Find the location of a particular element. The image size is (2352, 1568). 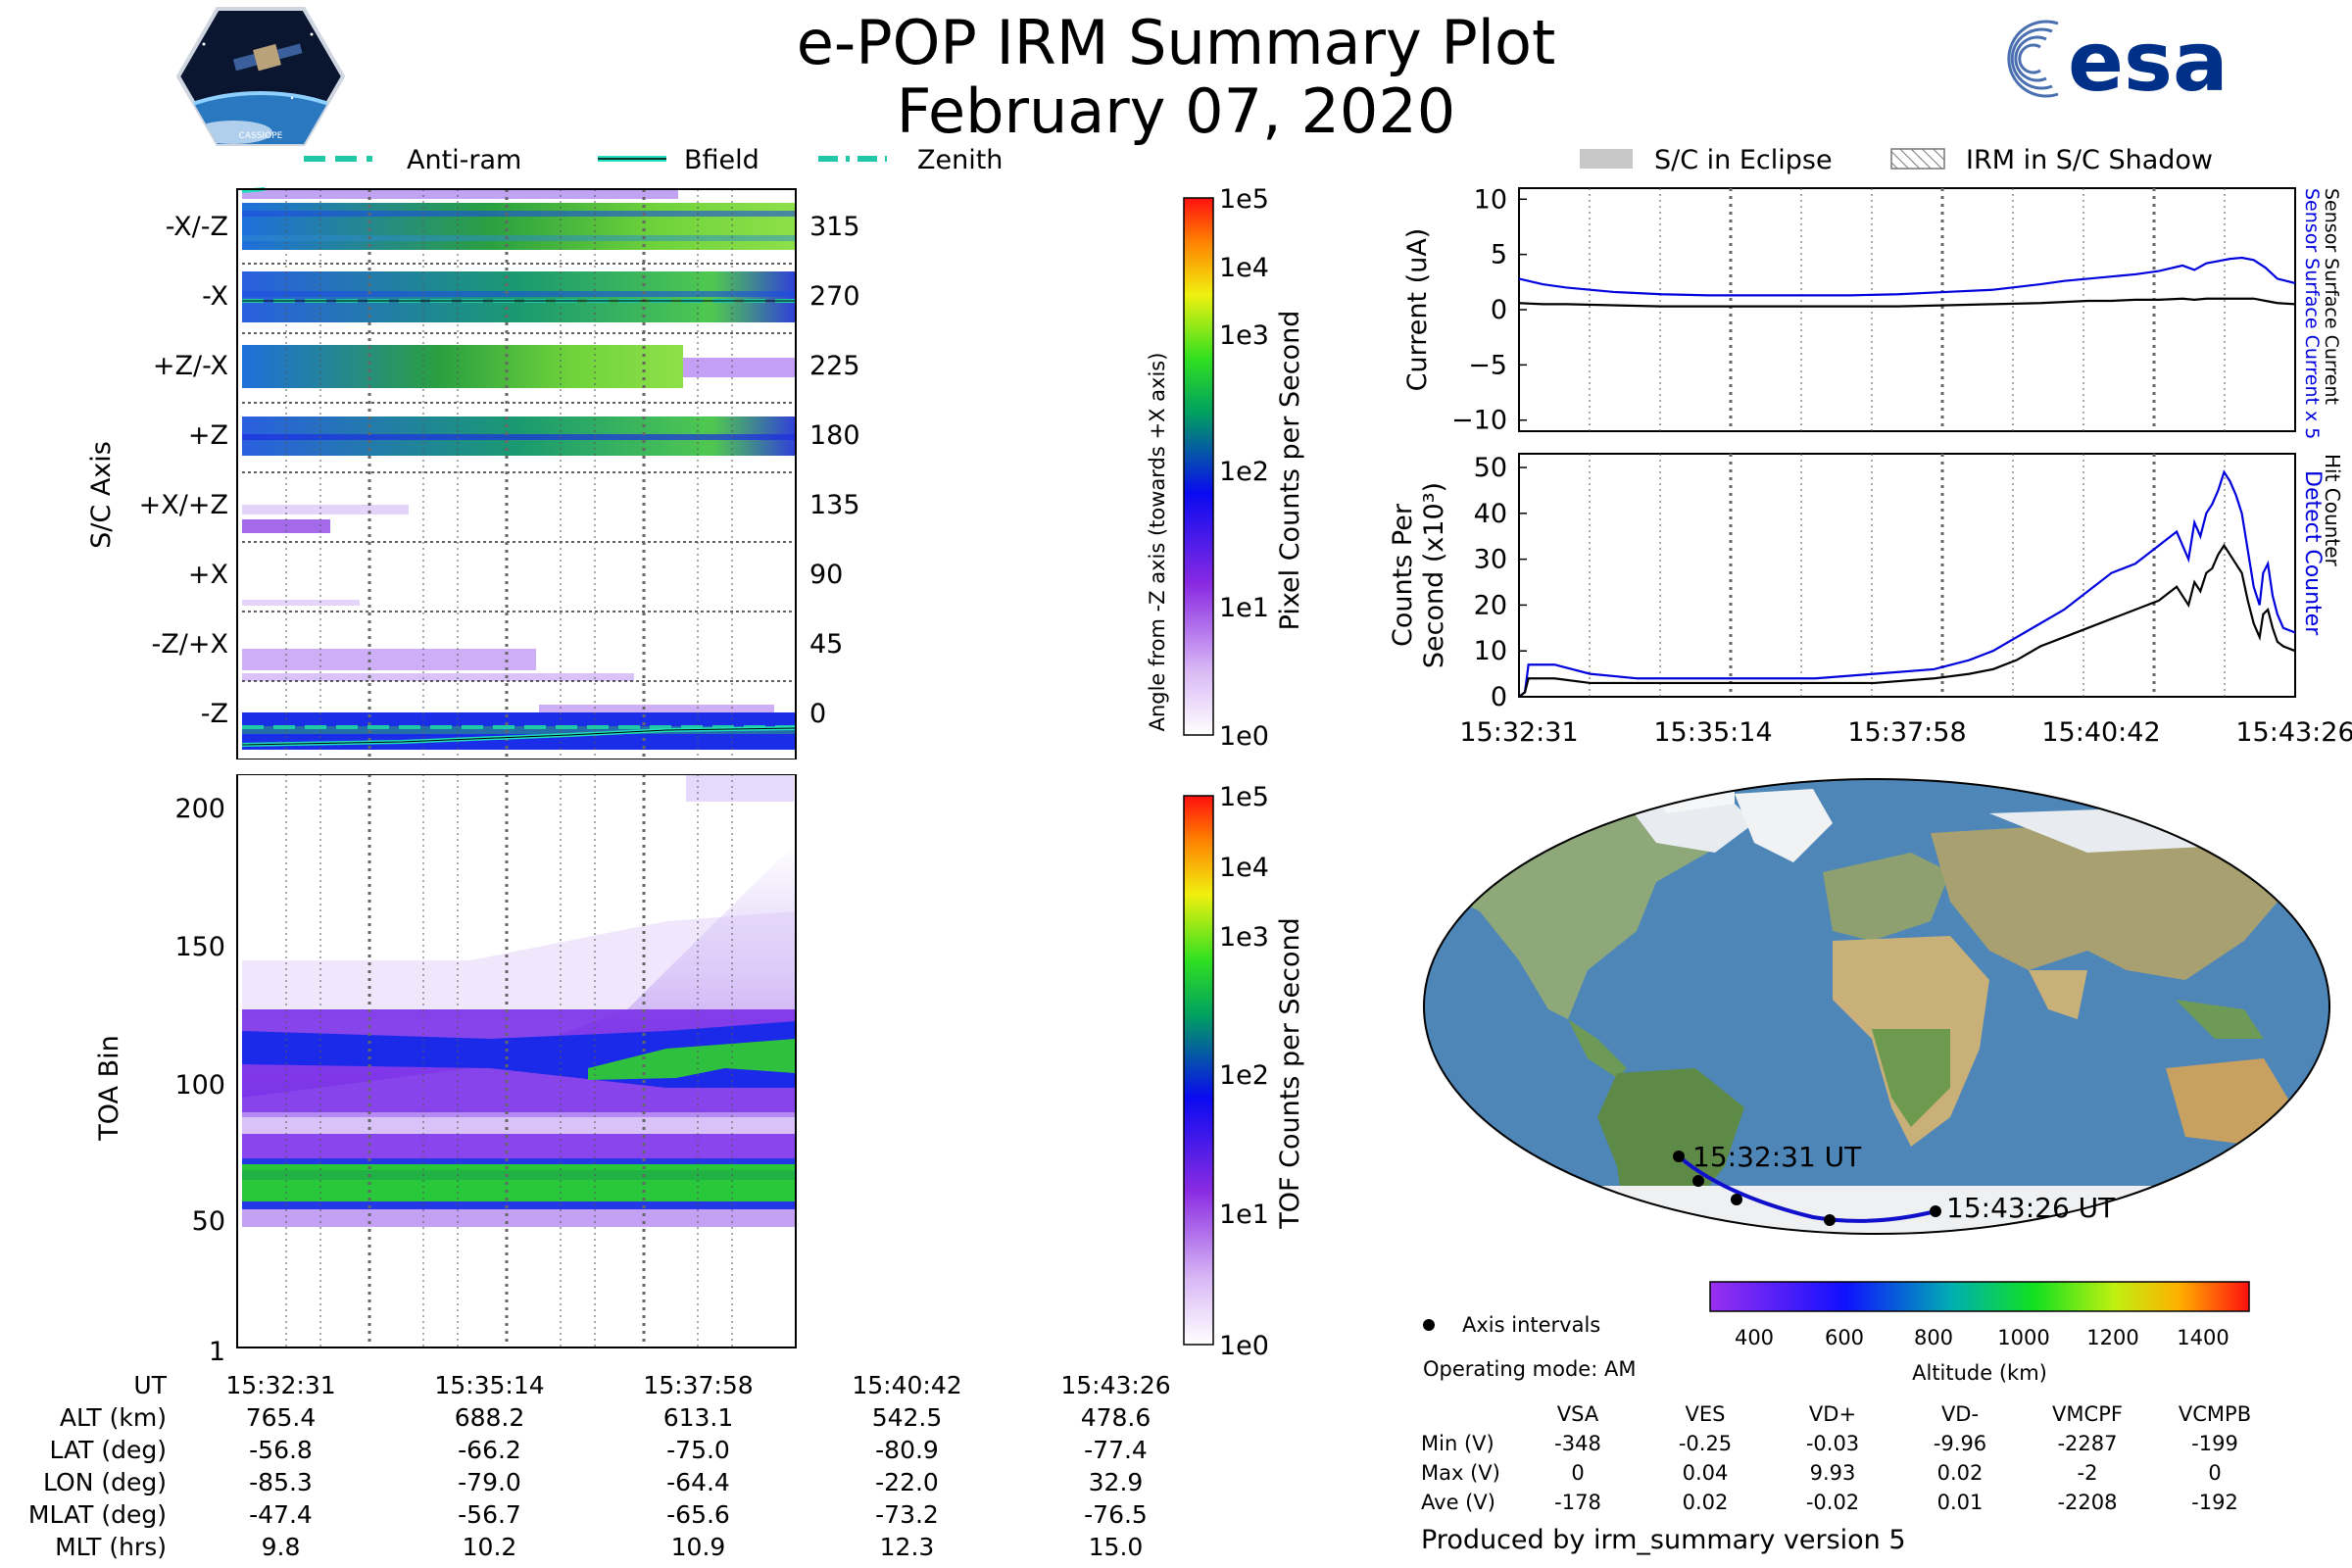

svg-text: 270 is located at coordinates (834, 296).